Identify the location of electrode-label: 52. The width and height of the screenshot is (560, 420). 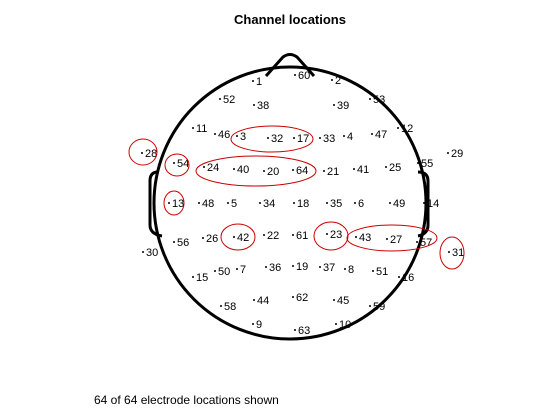
(229, 100).